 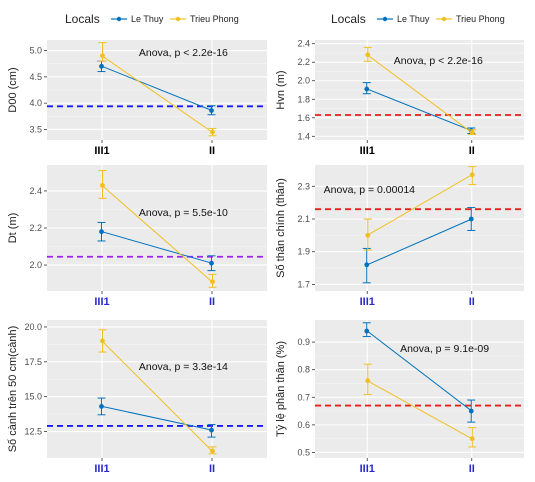 I want to click on anova-annotation: Anova, p = 9.1e-09, so click(x=444, y=349).